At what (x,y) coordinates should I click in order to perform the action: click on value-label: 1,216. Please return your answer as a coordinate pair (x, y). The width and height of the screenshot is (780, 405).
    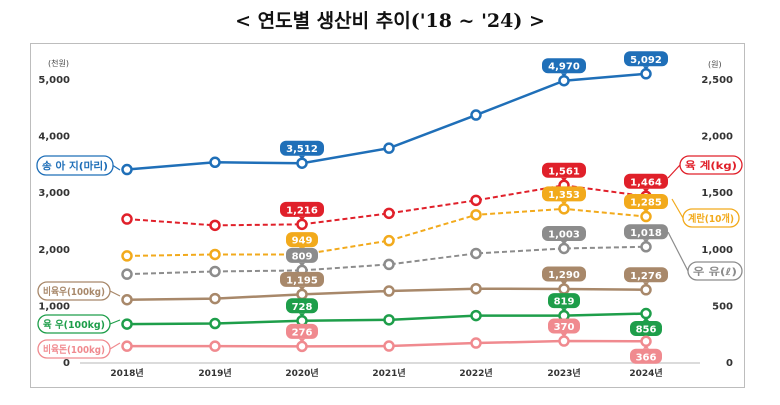
    Looking at the image, I should click on (302, 210).